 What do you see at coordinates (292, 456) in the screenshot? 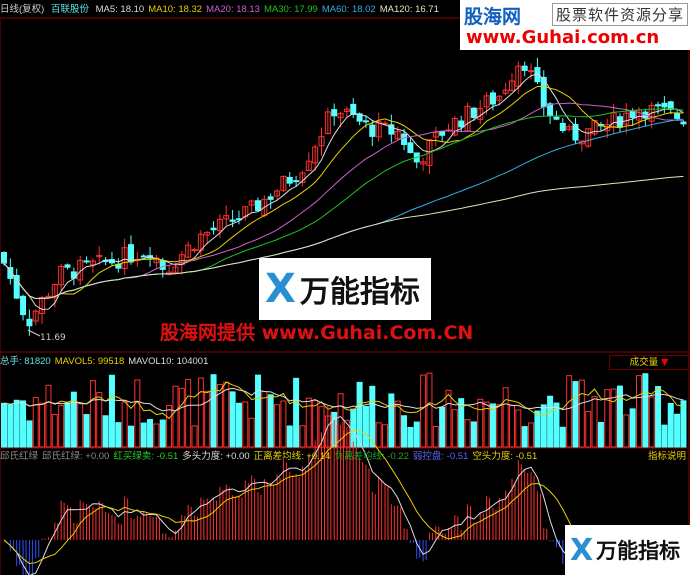
I see `indicator-value: 正离差均线: +0.14` at bounding box center [292, 456].